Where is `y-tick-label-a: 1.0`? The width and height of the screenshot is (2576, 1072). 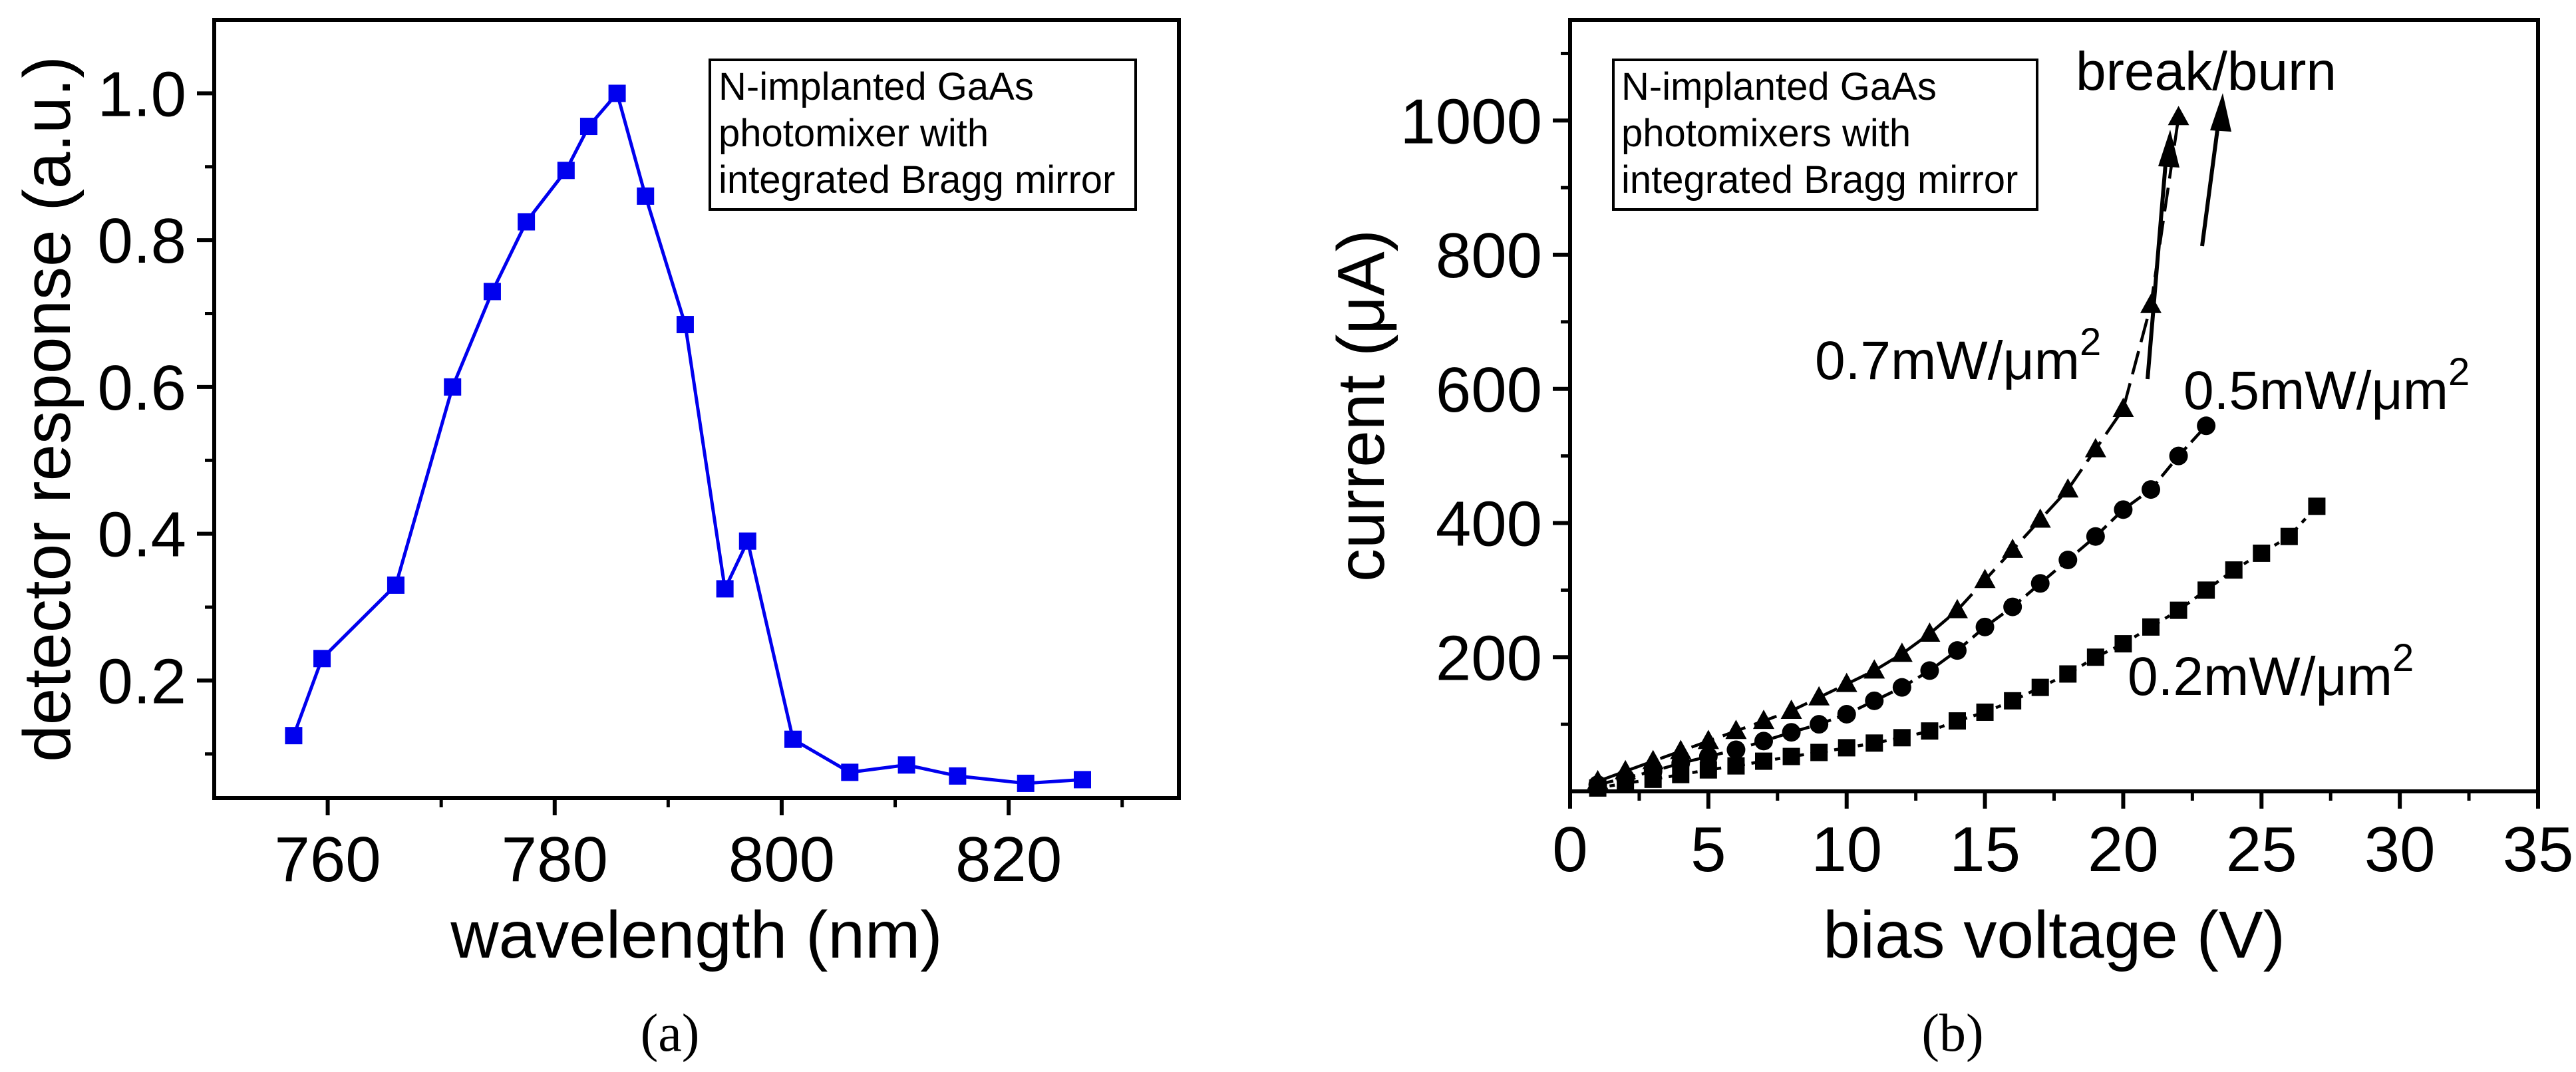 y-tick-label-a: 1.0 is located at coordinates (142, 94).